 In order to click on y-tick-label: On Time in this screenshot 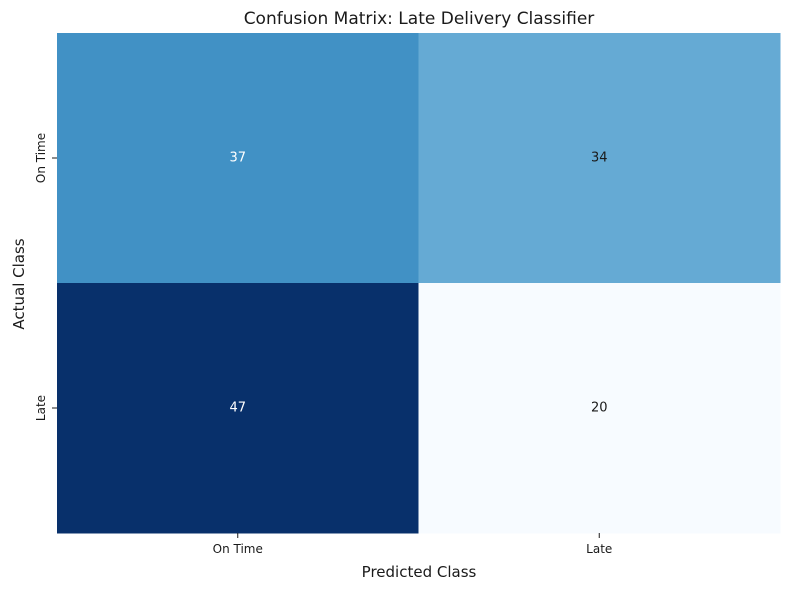, I will do `click(41, 158)`.